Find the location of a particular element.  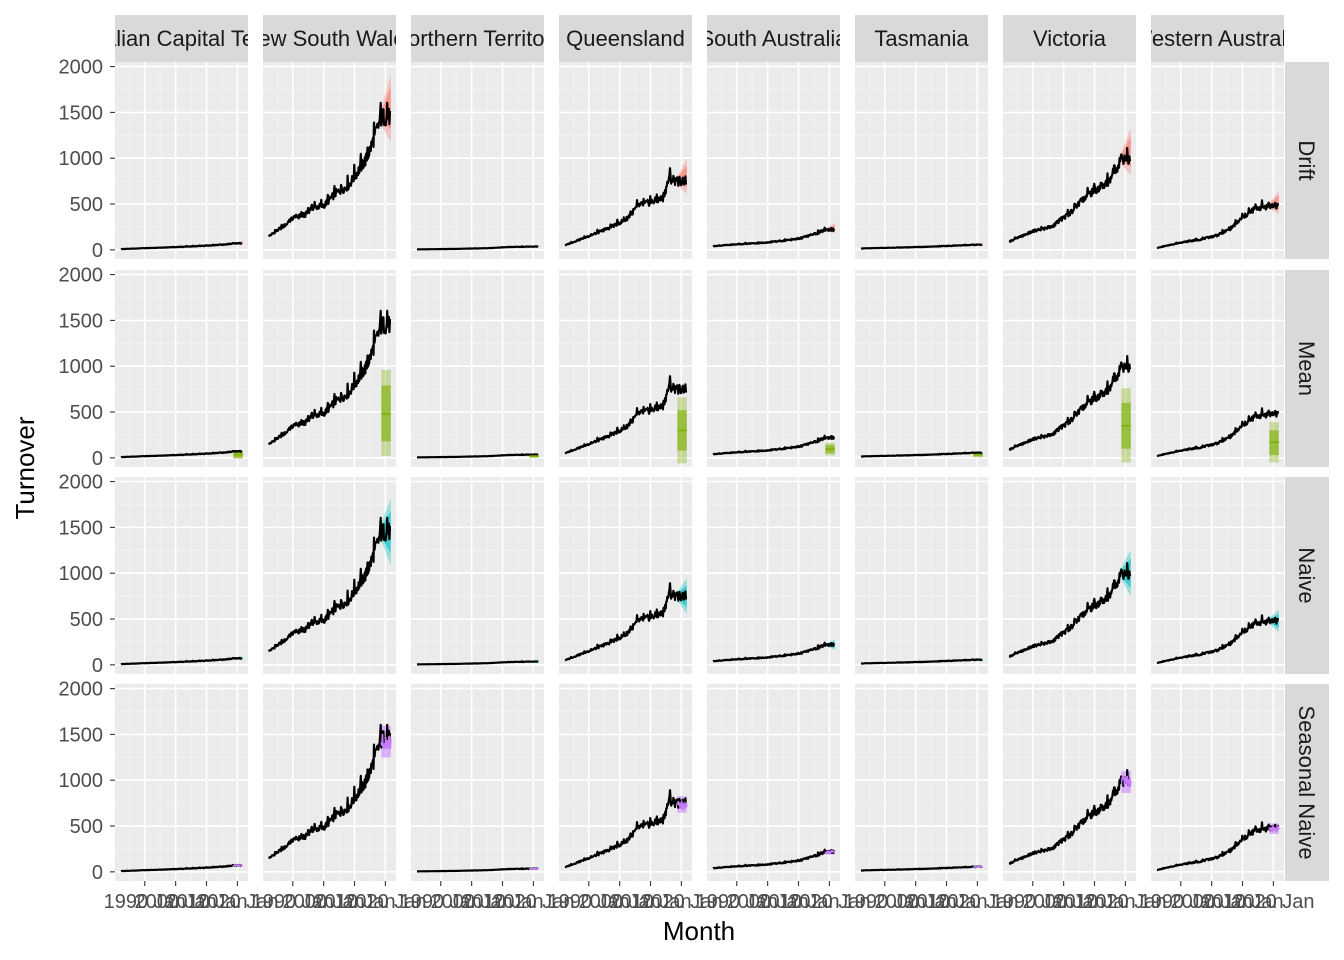

facet-label-row: Mean is located at coordinates (1306, 368).